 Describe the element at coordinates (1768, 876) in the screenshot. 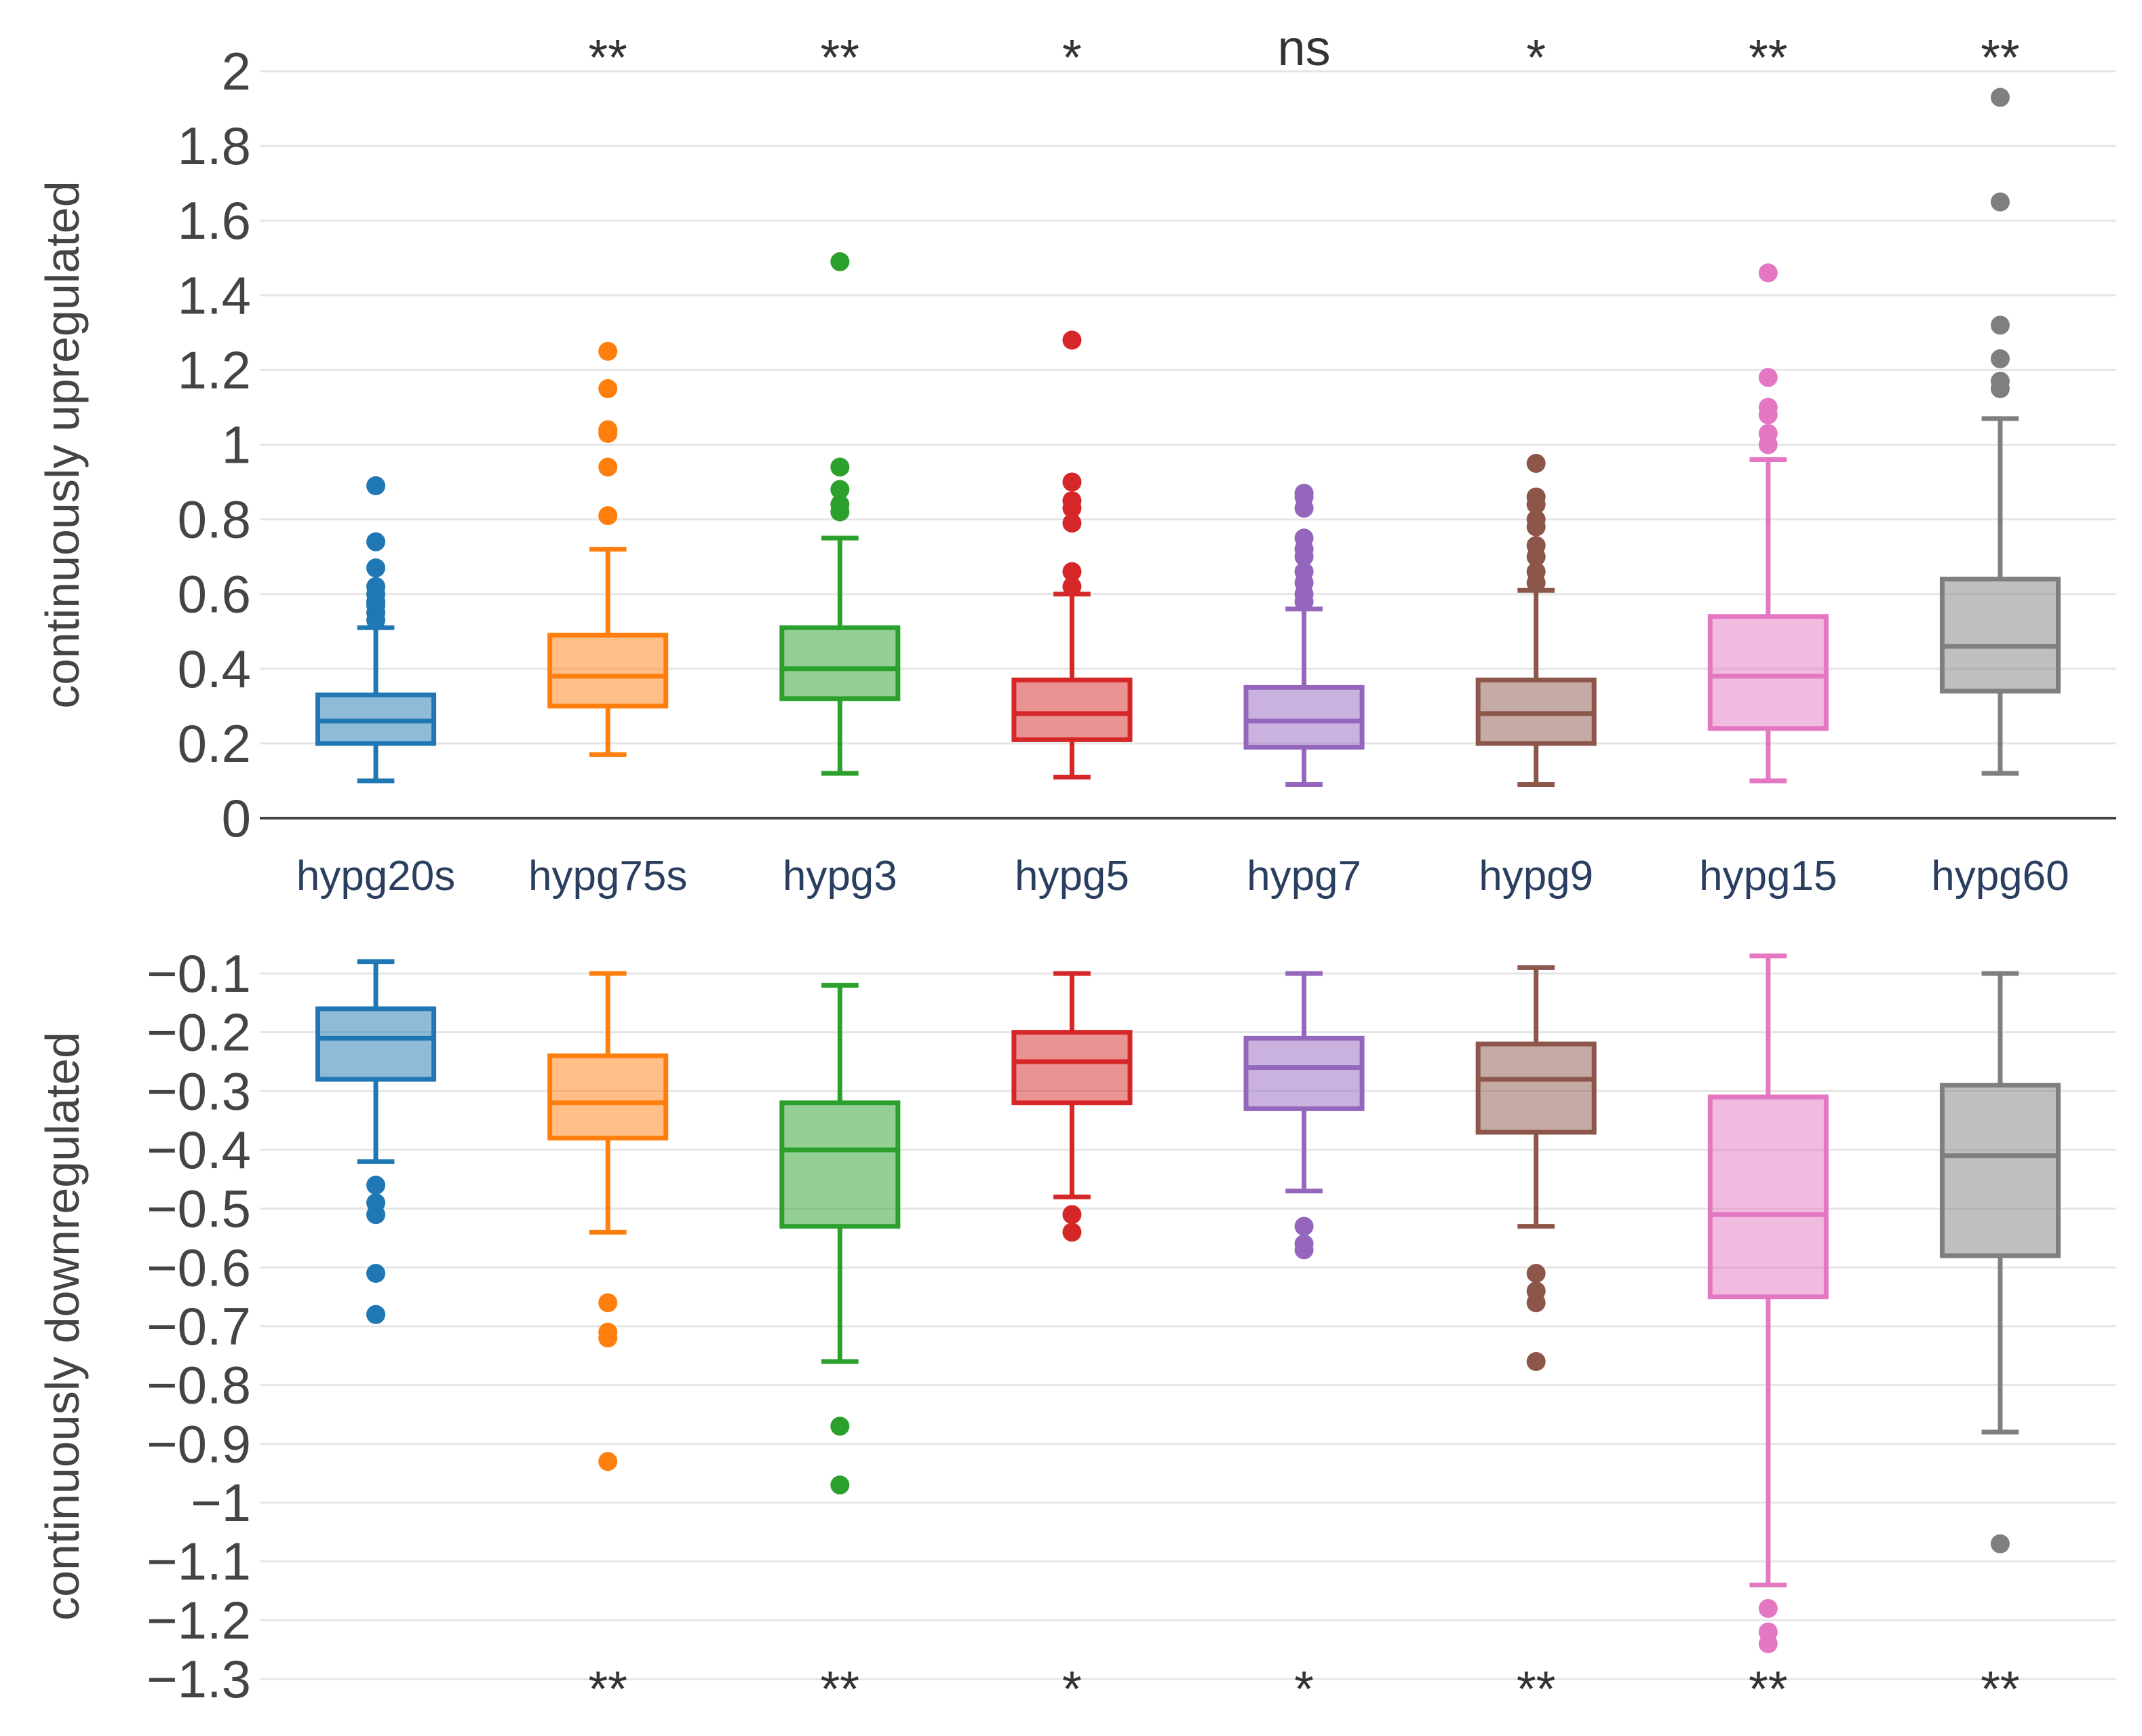

I see `category-label: hypg15` at that location.